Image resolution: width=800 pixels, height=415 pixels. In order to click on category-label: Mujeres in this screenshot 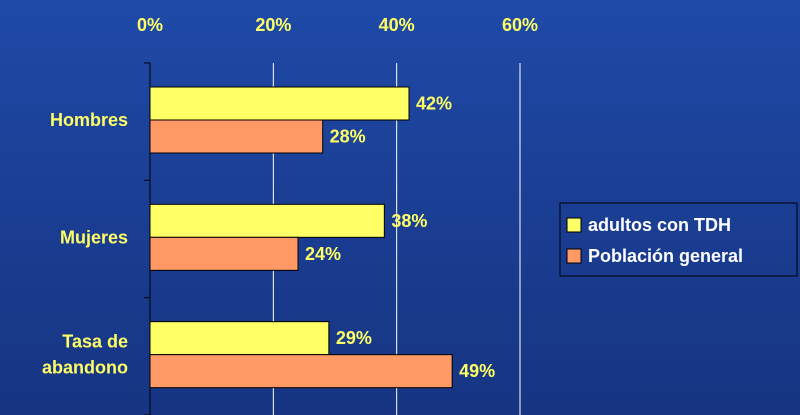, I will do `click(94, 237)`.